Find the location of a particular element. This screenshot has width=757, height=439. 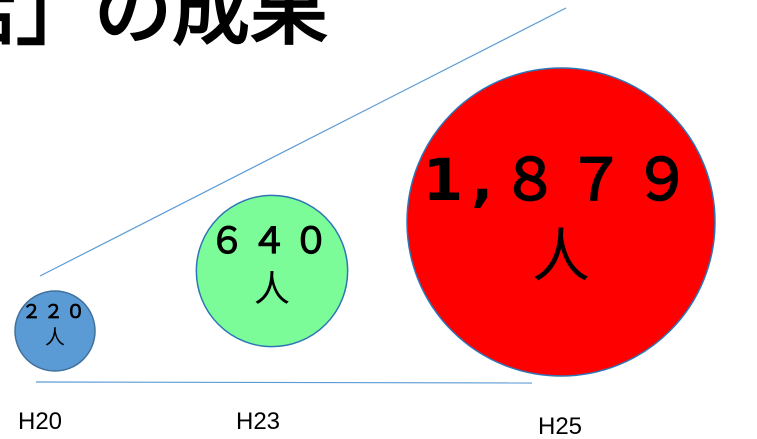

category-label-h20: H20 is located at coordinates (40, 421).